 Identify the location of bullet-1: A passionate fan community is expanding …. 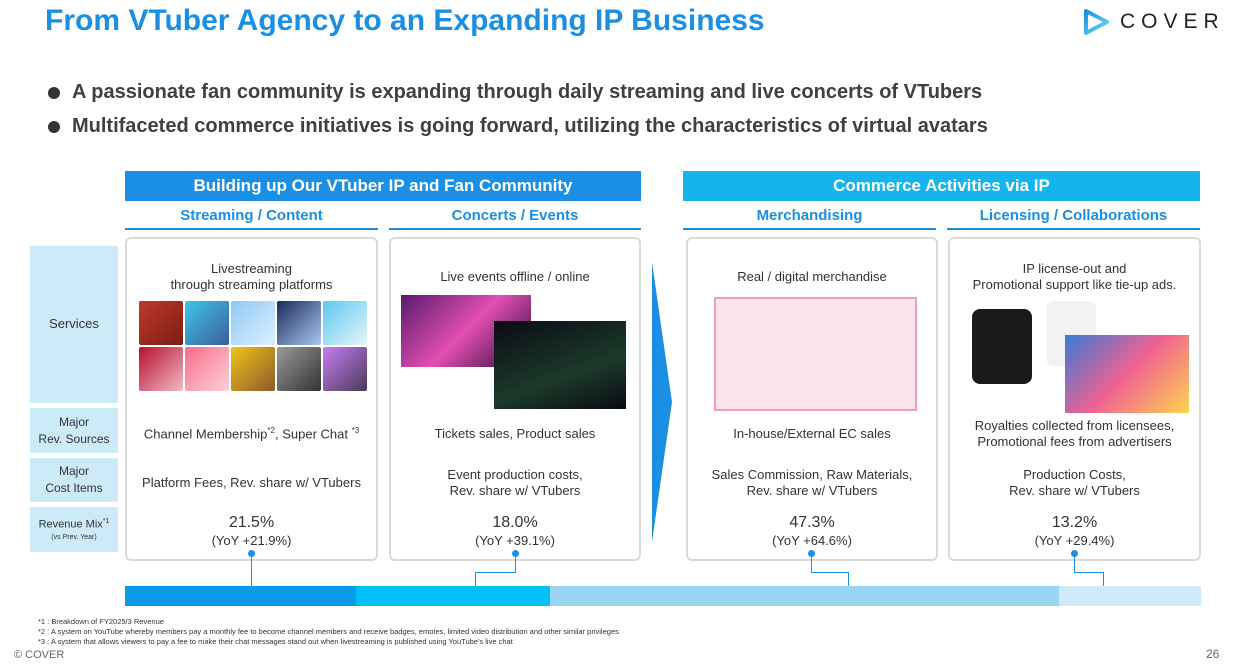
(515, 92).